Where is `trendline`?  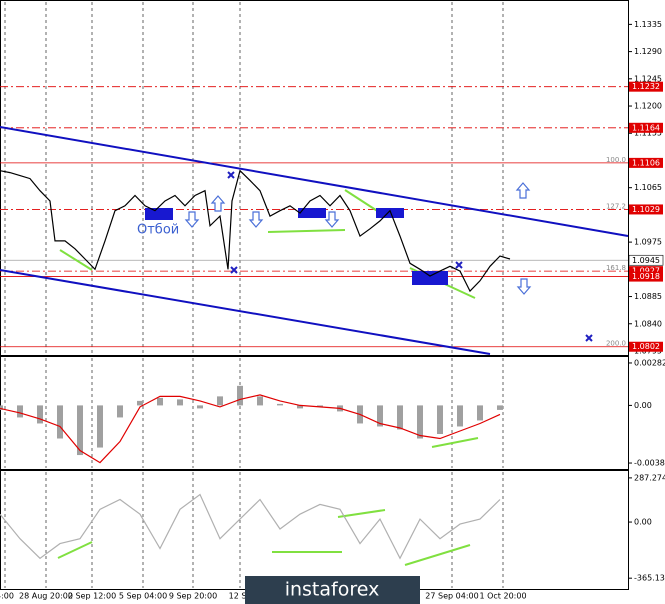 trendline is located at coordinates (245, 312).